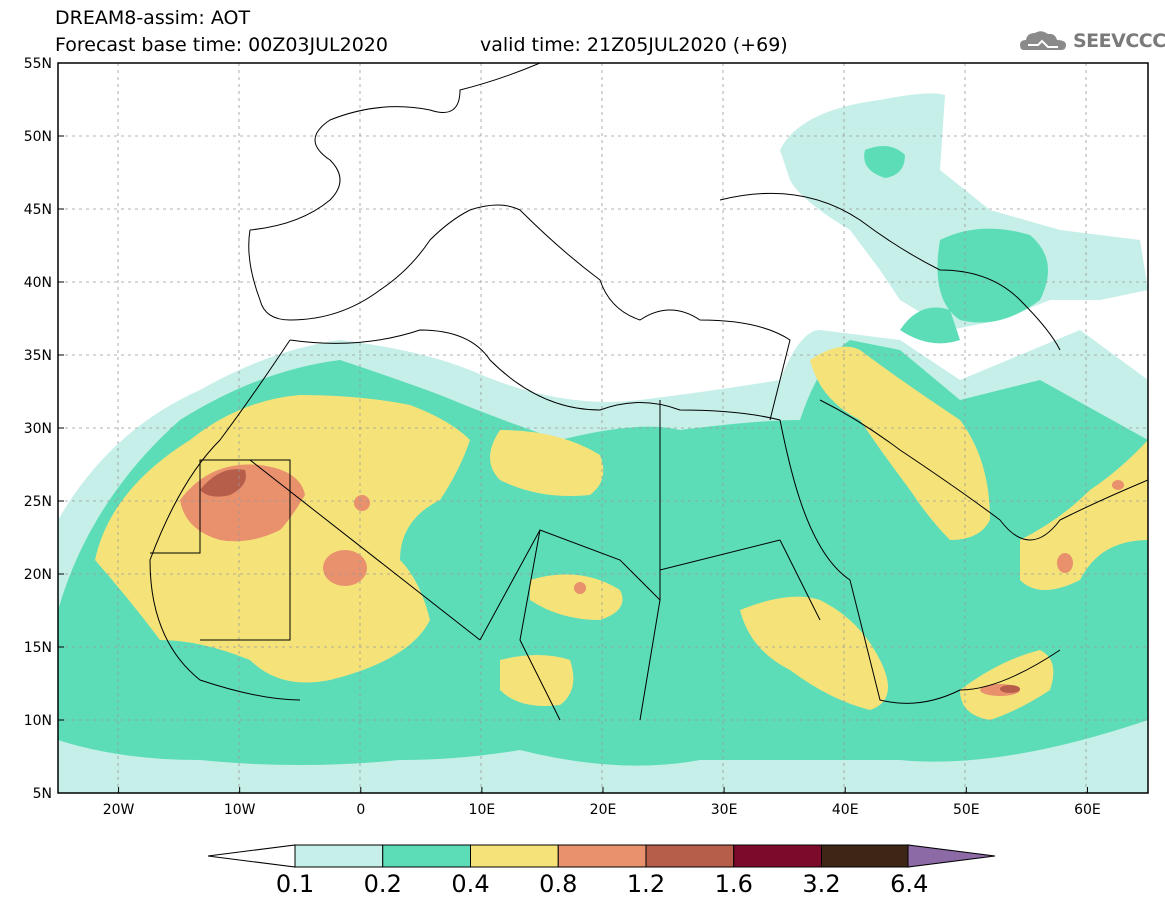 The width and height of the screenshot is (1165, 905). I want to click on lon-label: 60E, so click(1087, 810).